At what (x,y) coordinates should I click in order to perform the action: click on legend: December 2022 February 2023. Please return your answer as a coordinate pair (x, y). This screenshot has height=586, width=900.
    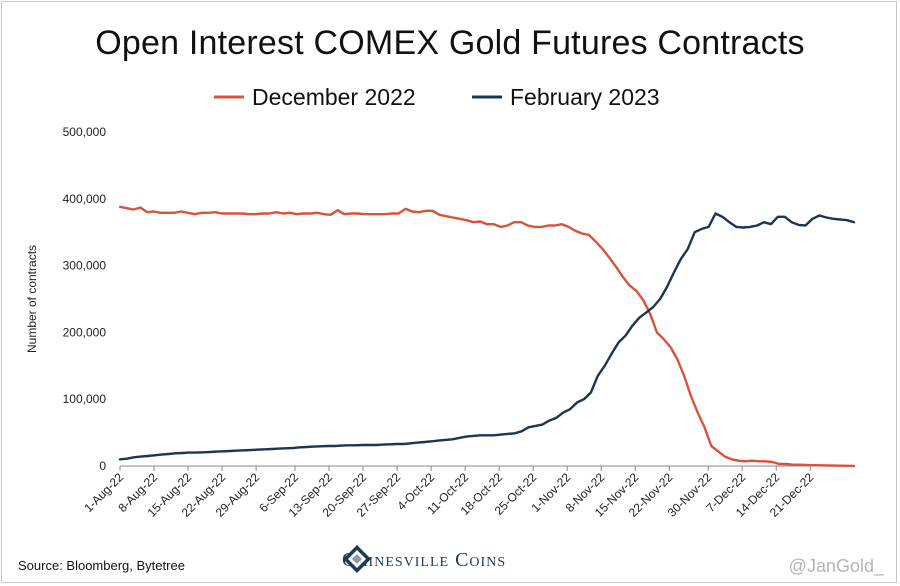
    Looking at the image, I should click on (437, 97).